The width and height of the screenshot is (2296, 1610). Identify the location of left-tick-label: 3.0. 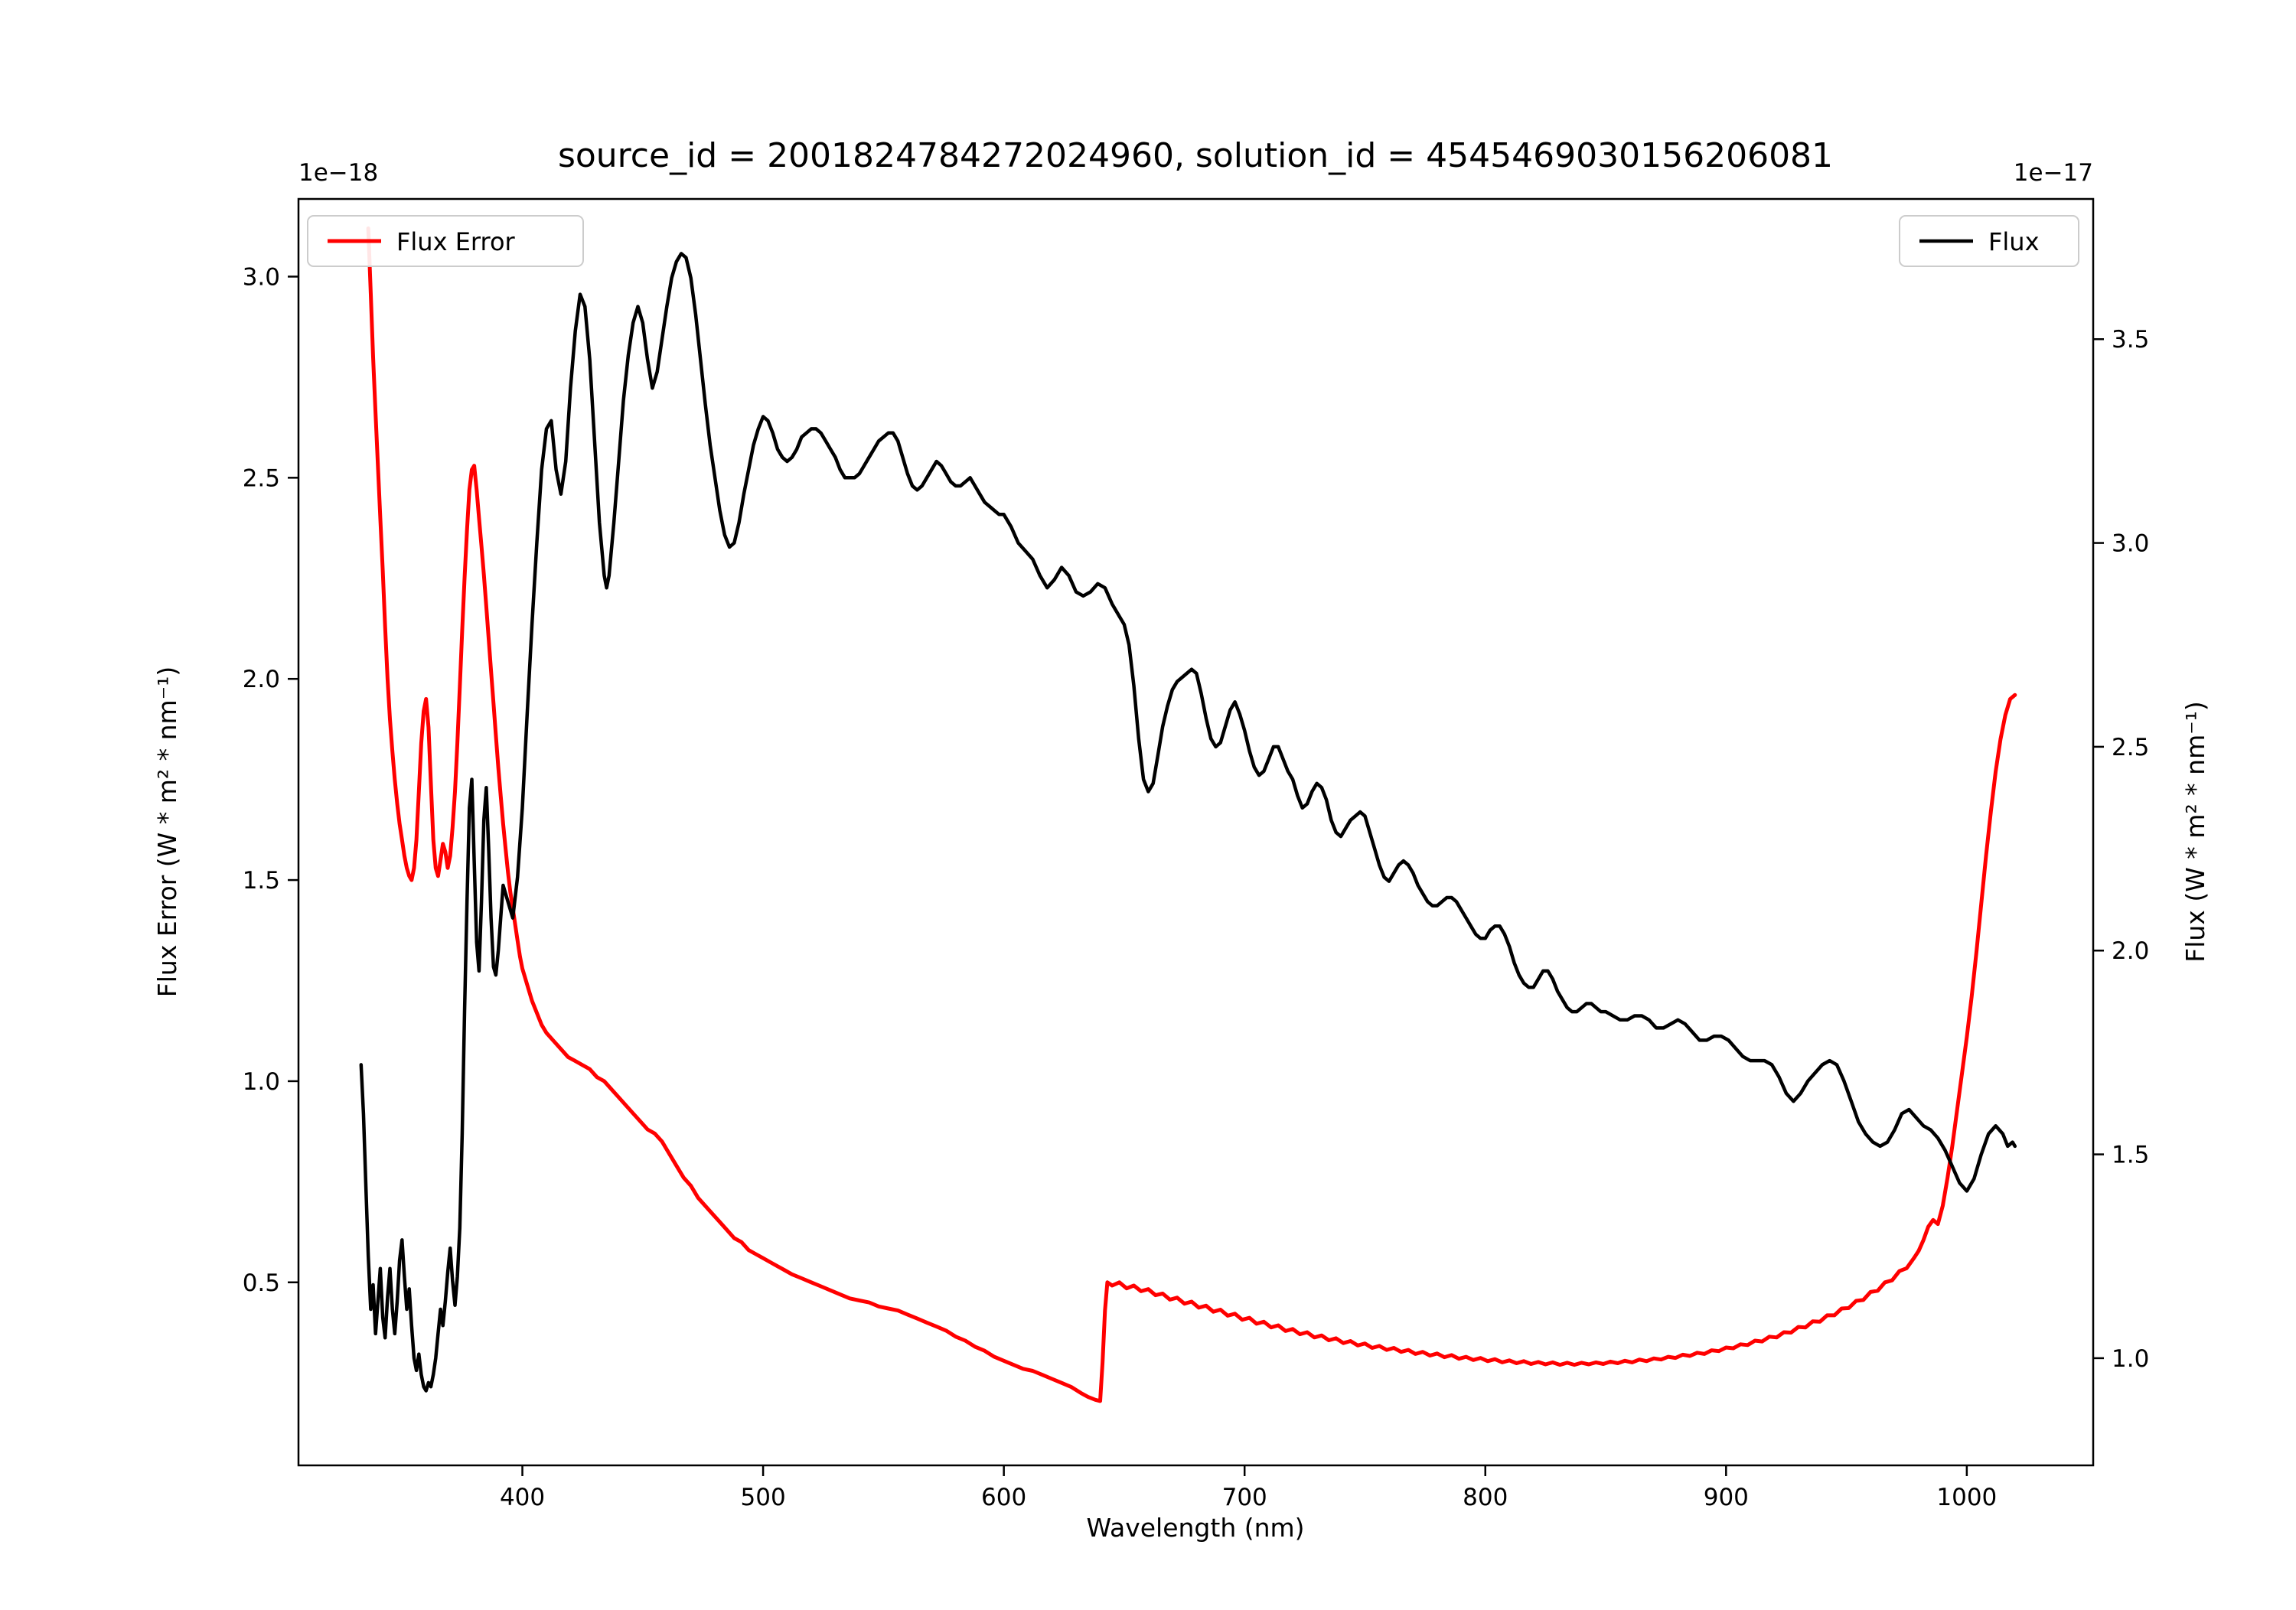
(261, 277).